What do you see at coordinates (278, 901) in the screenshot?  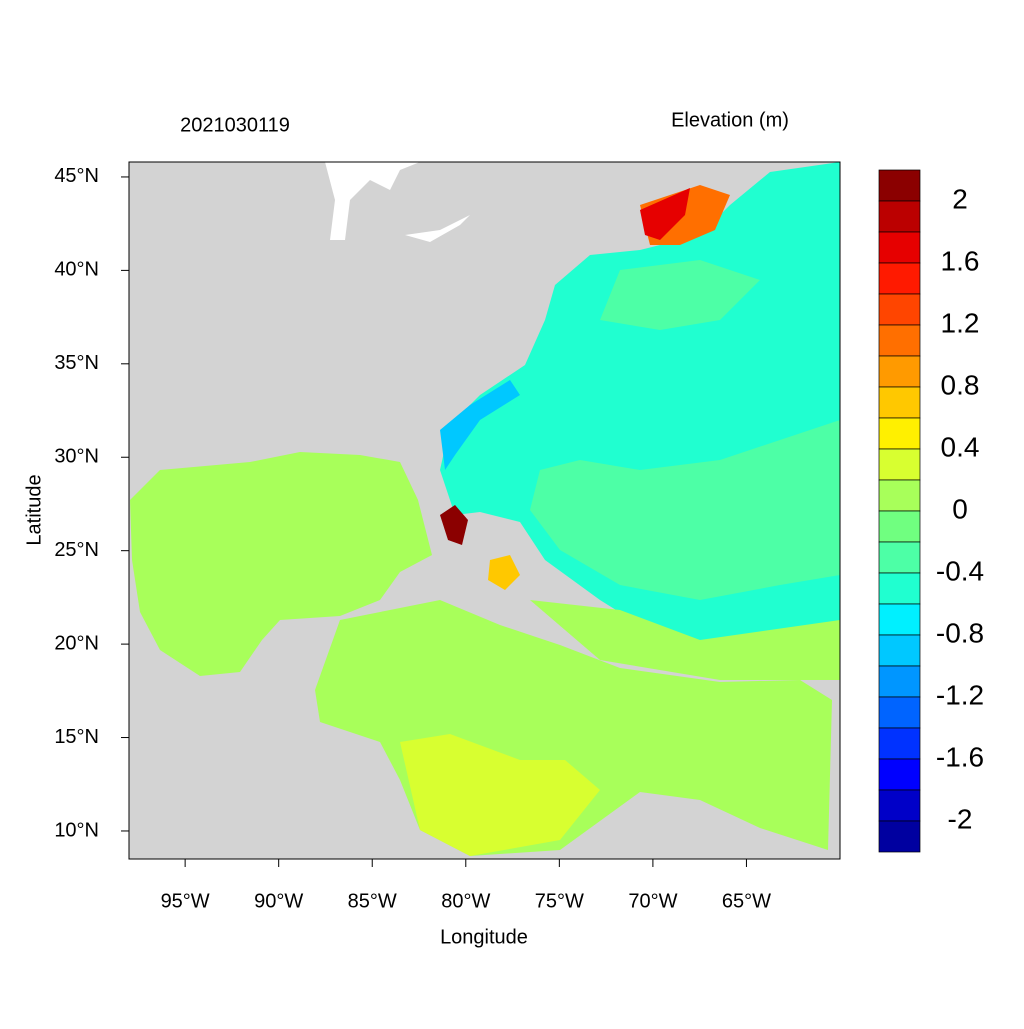 I see `x-tick-label: 90°W` at bounding box center [278, 901].